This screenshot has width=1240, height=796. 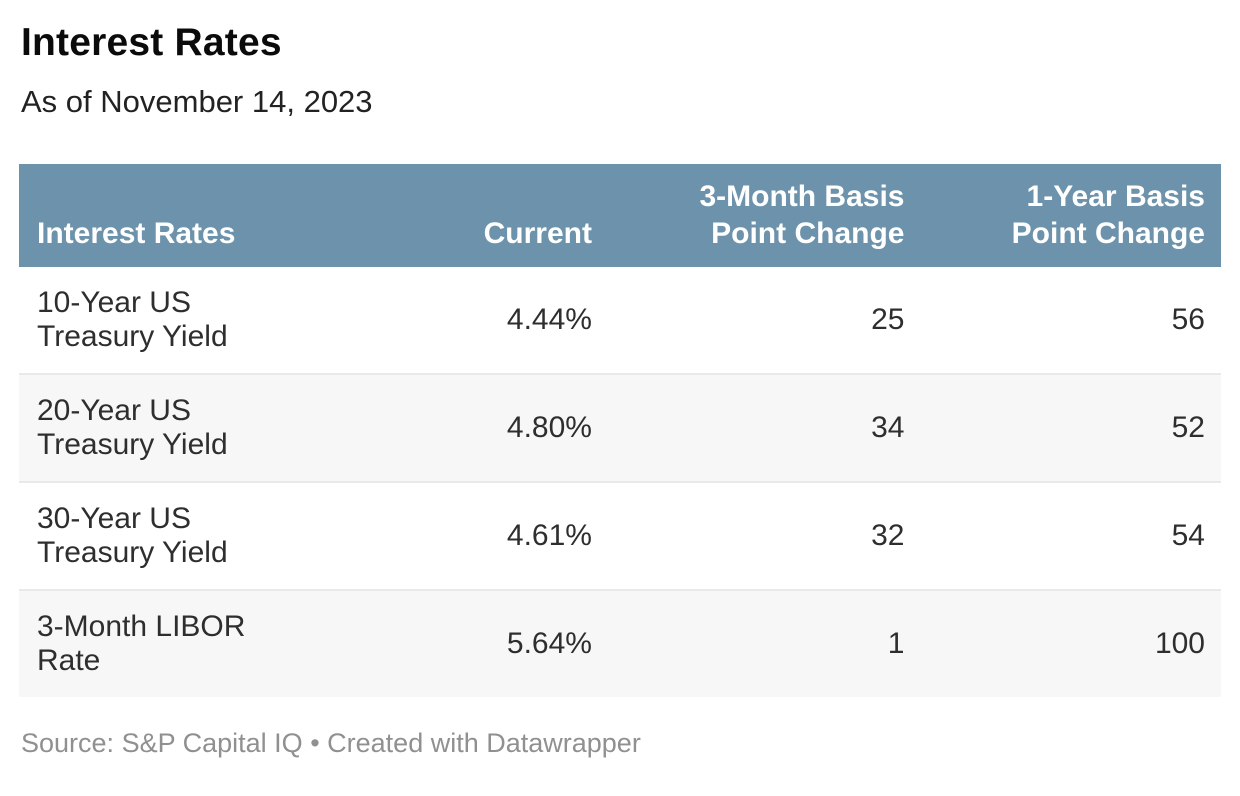 I want to click on cell-1-year-bp-change: 100, so click(x=1179, y=643).